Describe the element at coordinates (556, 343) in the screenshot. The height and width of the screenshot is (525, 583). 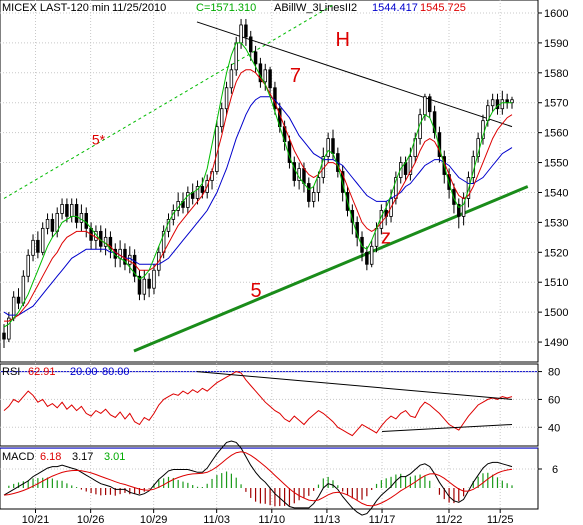
I see `price-tick-label: 1490` at that location.